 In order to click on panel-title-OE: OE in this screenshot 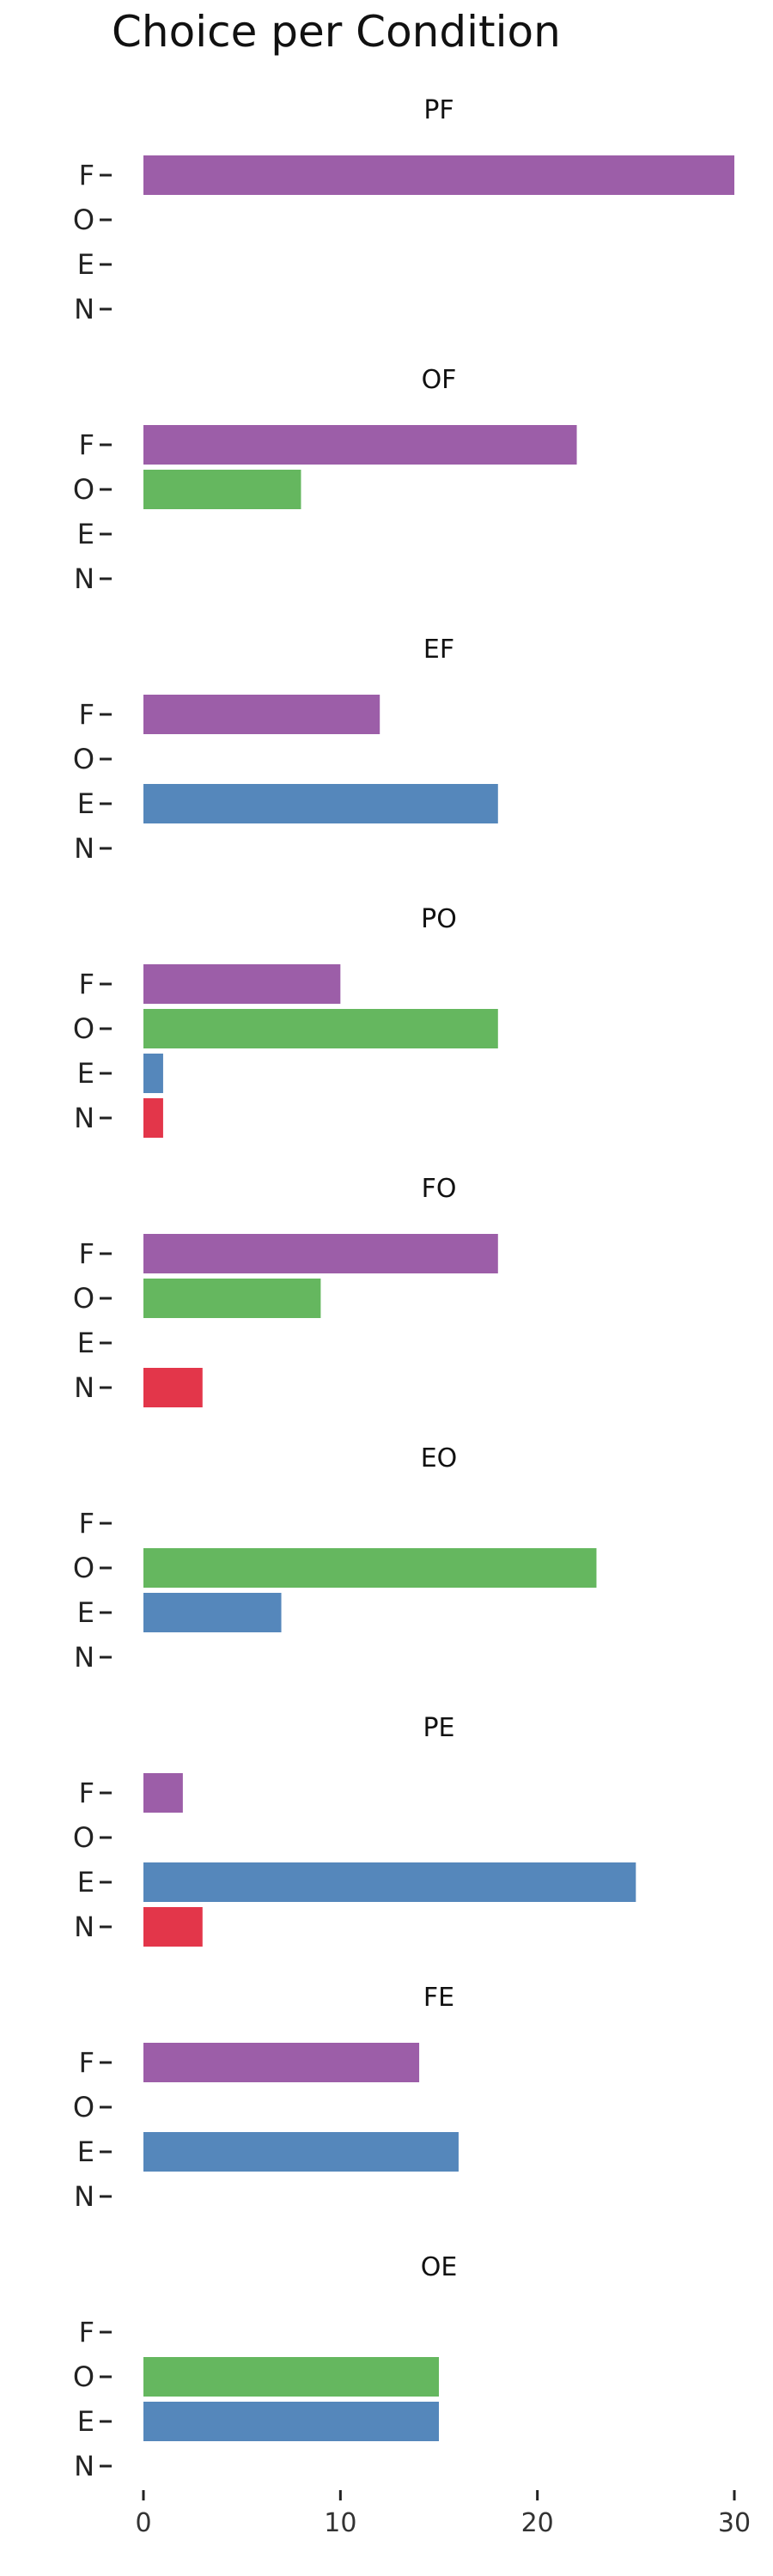, I will do `click(439, 2267)`.